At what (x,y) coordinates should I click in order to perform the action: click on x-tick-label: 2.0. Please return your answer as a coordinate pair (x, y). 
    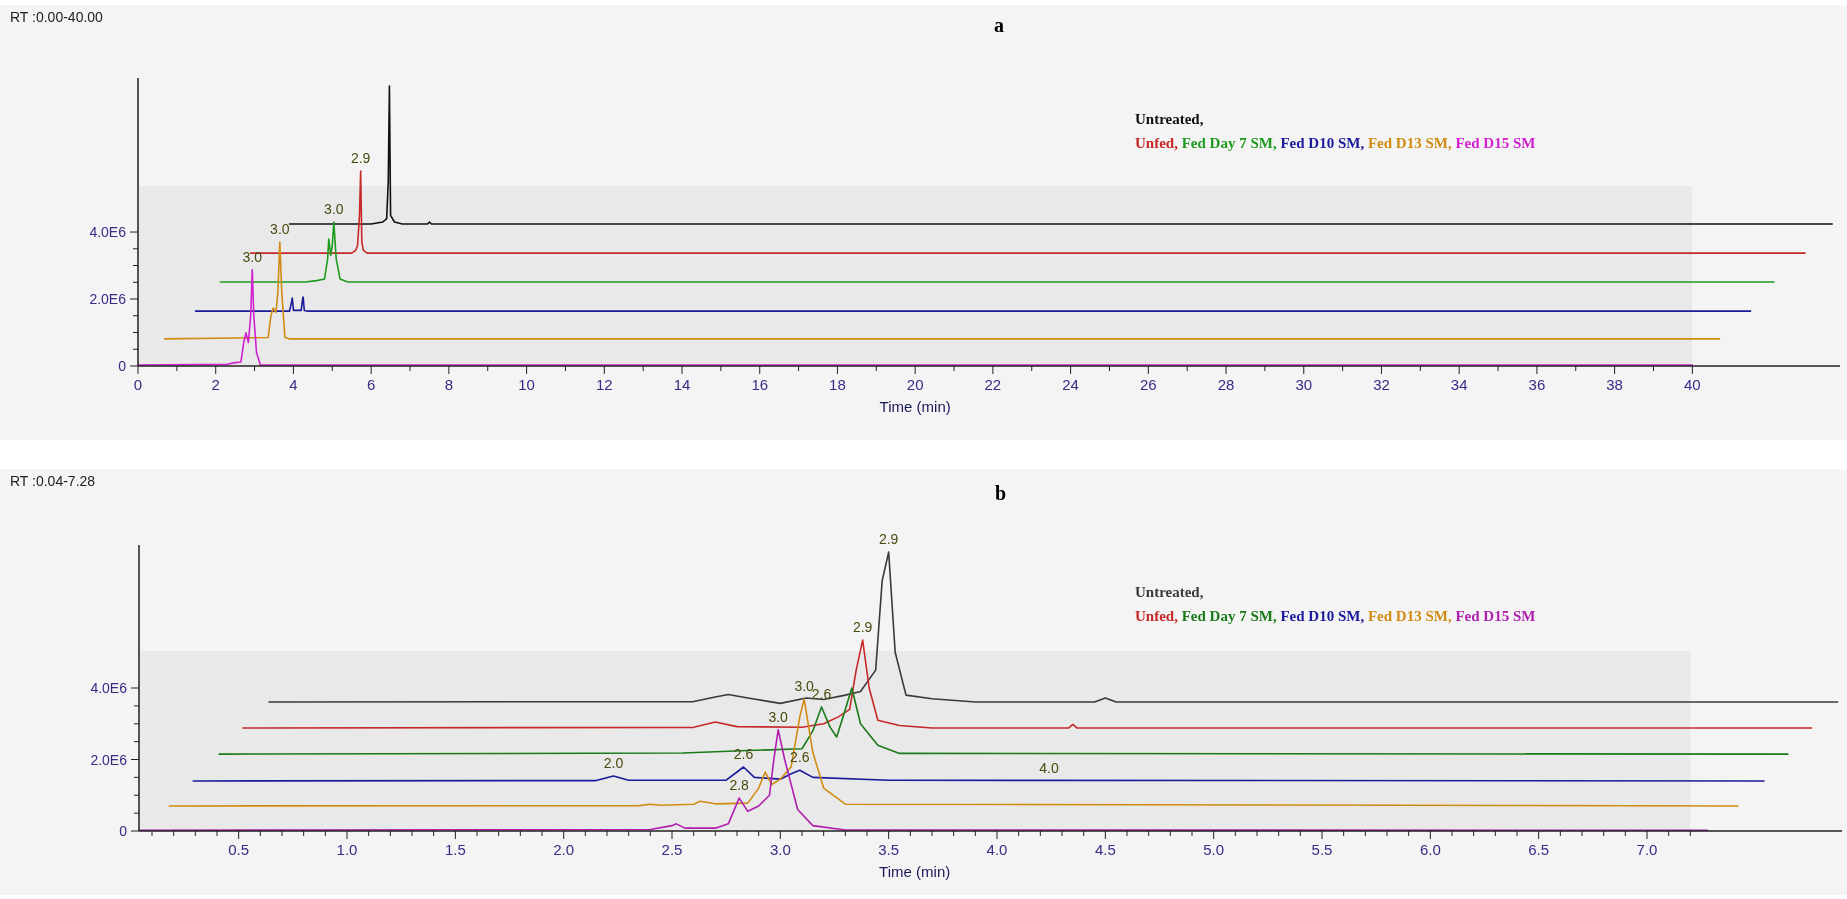
    Looking at the image, I should click on (564, 849).